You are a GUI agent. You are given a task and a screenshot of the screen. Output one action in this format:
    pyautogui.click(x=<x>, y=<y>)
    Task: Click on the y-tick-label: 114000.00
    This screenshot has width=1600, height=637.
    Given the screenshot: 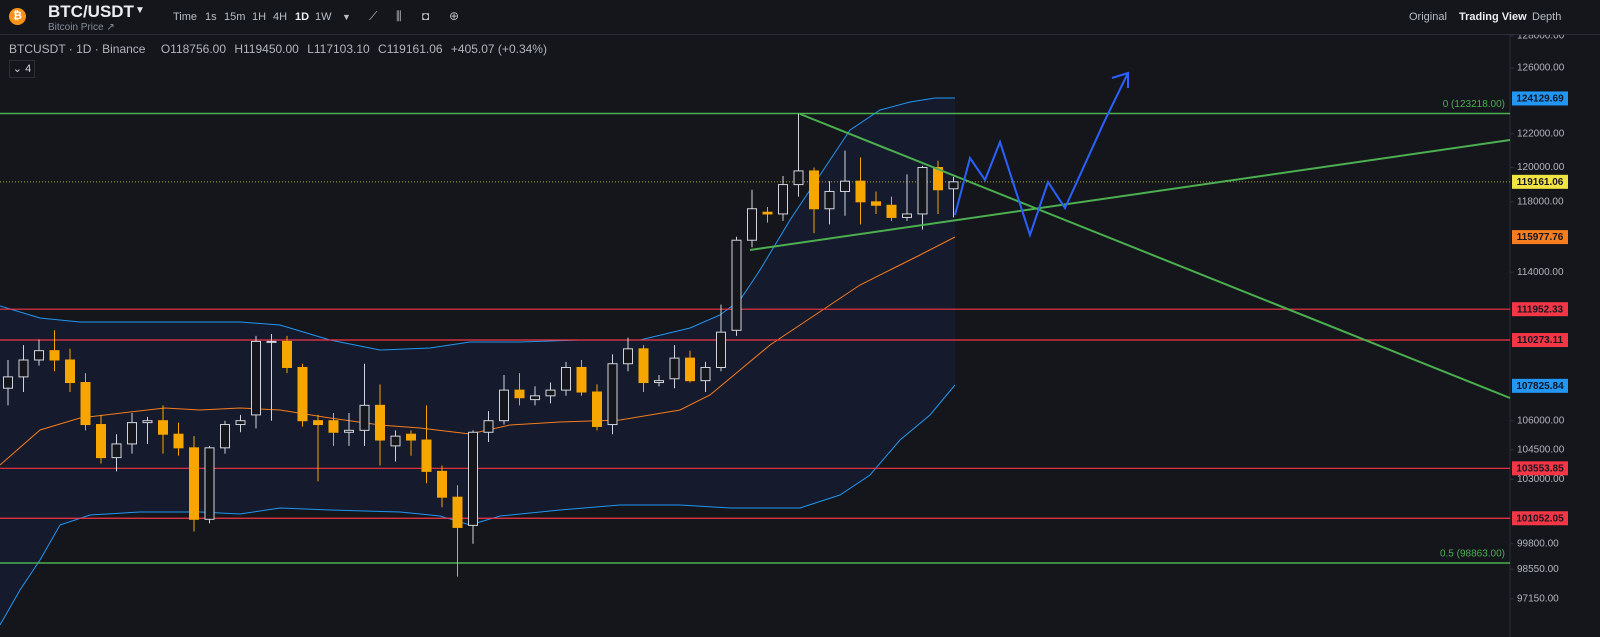 What is the action you would take?
    pyautogui.click(x=1540, y=272)
    